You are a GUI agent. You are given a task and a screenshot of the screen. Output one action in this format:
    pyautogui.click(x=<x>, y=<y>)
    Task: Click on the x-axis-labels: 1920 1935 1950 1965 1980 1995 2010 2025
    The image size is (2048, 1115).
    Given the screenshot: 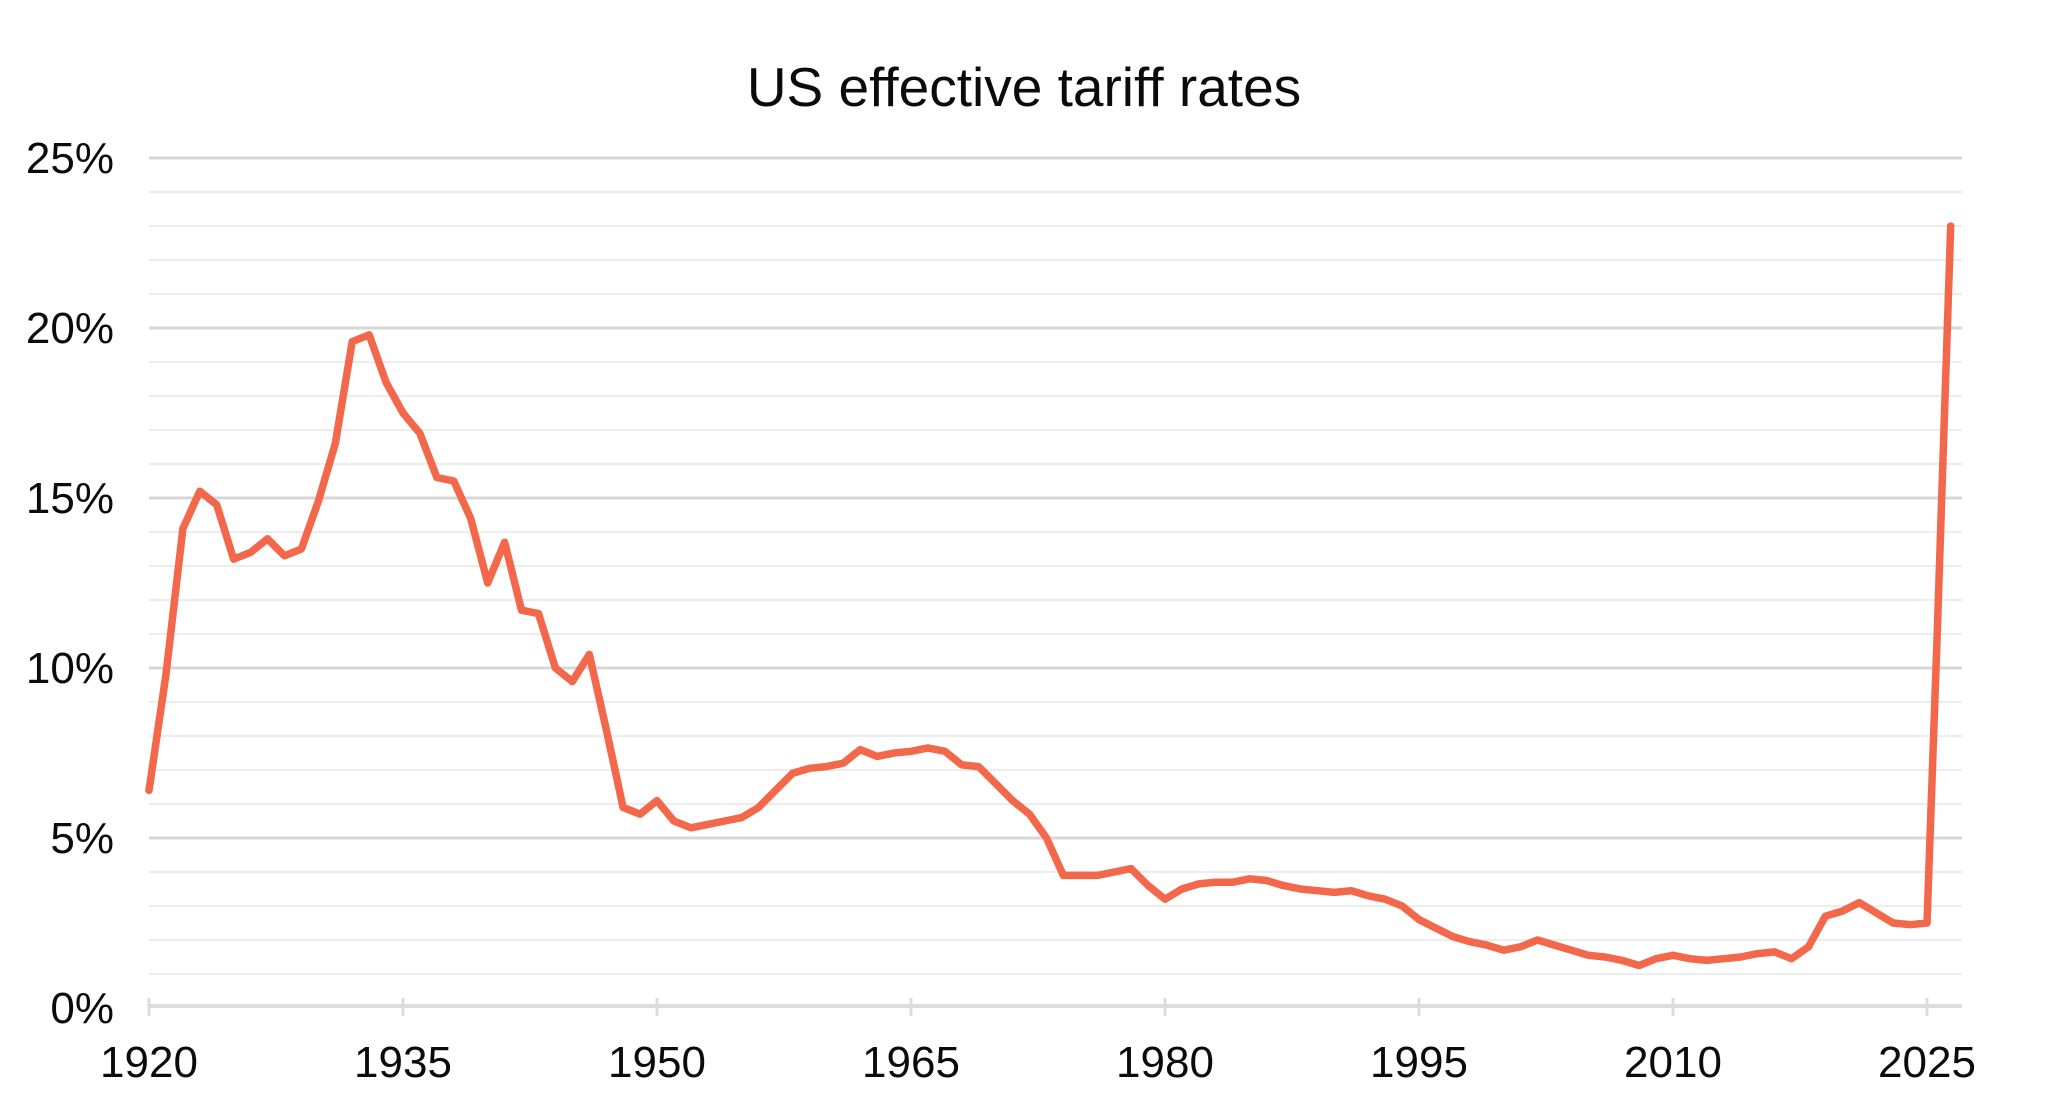 What is the action you would take?
    pyautogui.click(x=1038, y=1062)
    